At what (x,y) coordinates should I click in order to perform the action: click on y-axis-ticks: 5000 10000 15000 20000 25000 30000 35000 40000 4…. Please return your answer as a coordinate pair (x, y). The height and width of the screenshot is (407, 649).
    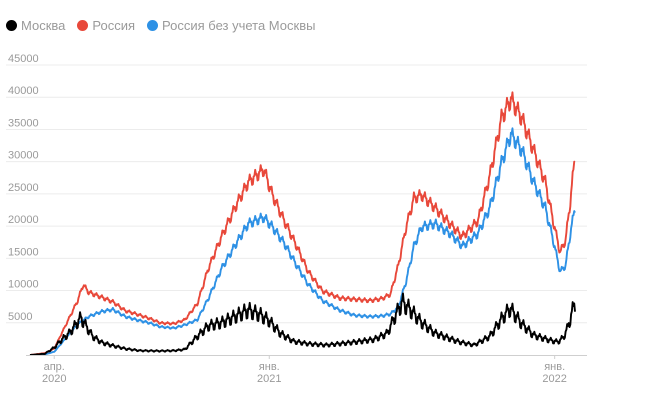
    Looking at the image, I should click on (23, 188).